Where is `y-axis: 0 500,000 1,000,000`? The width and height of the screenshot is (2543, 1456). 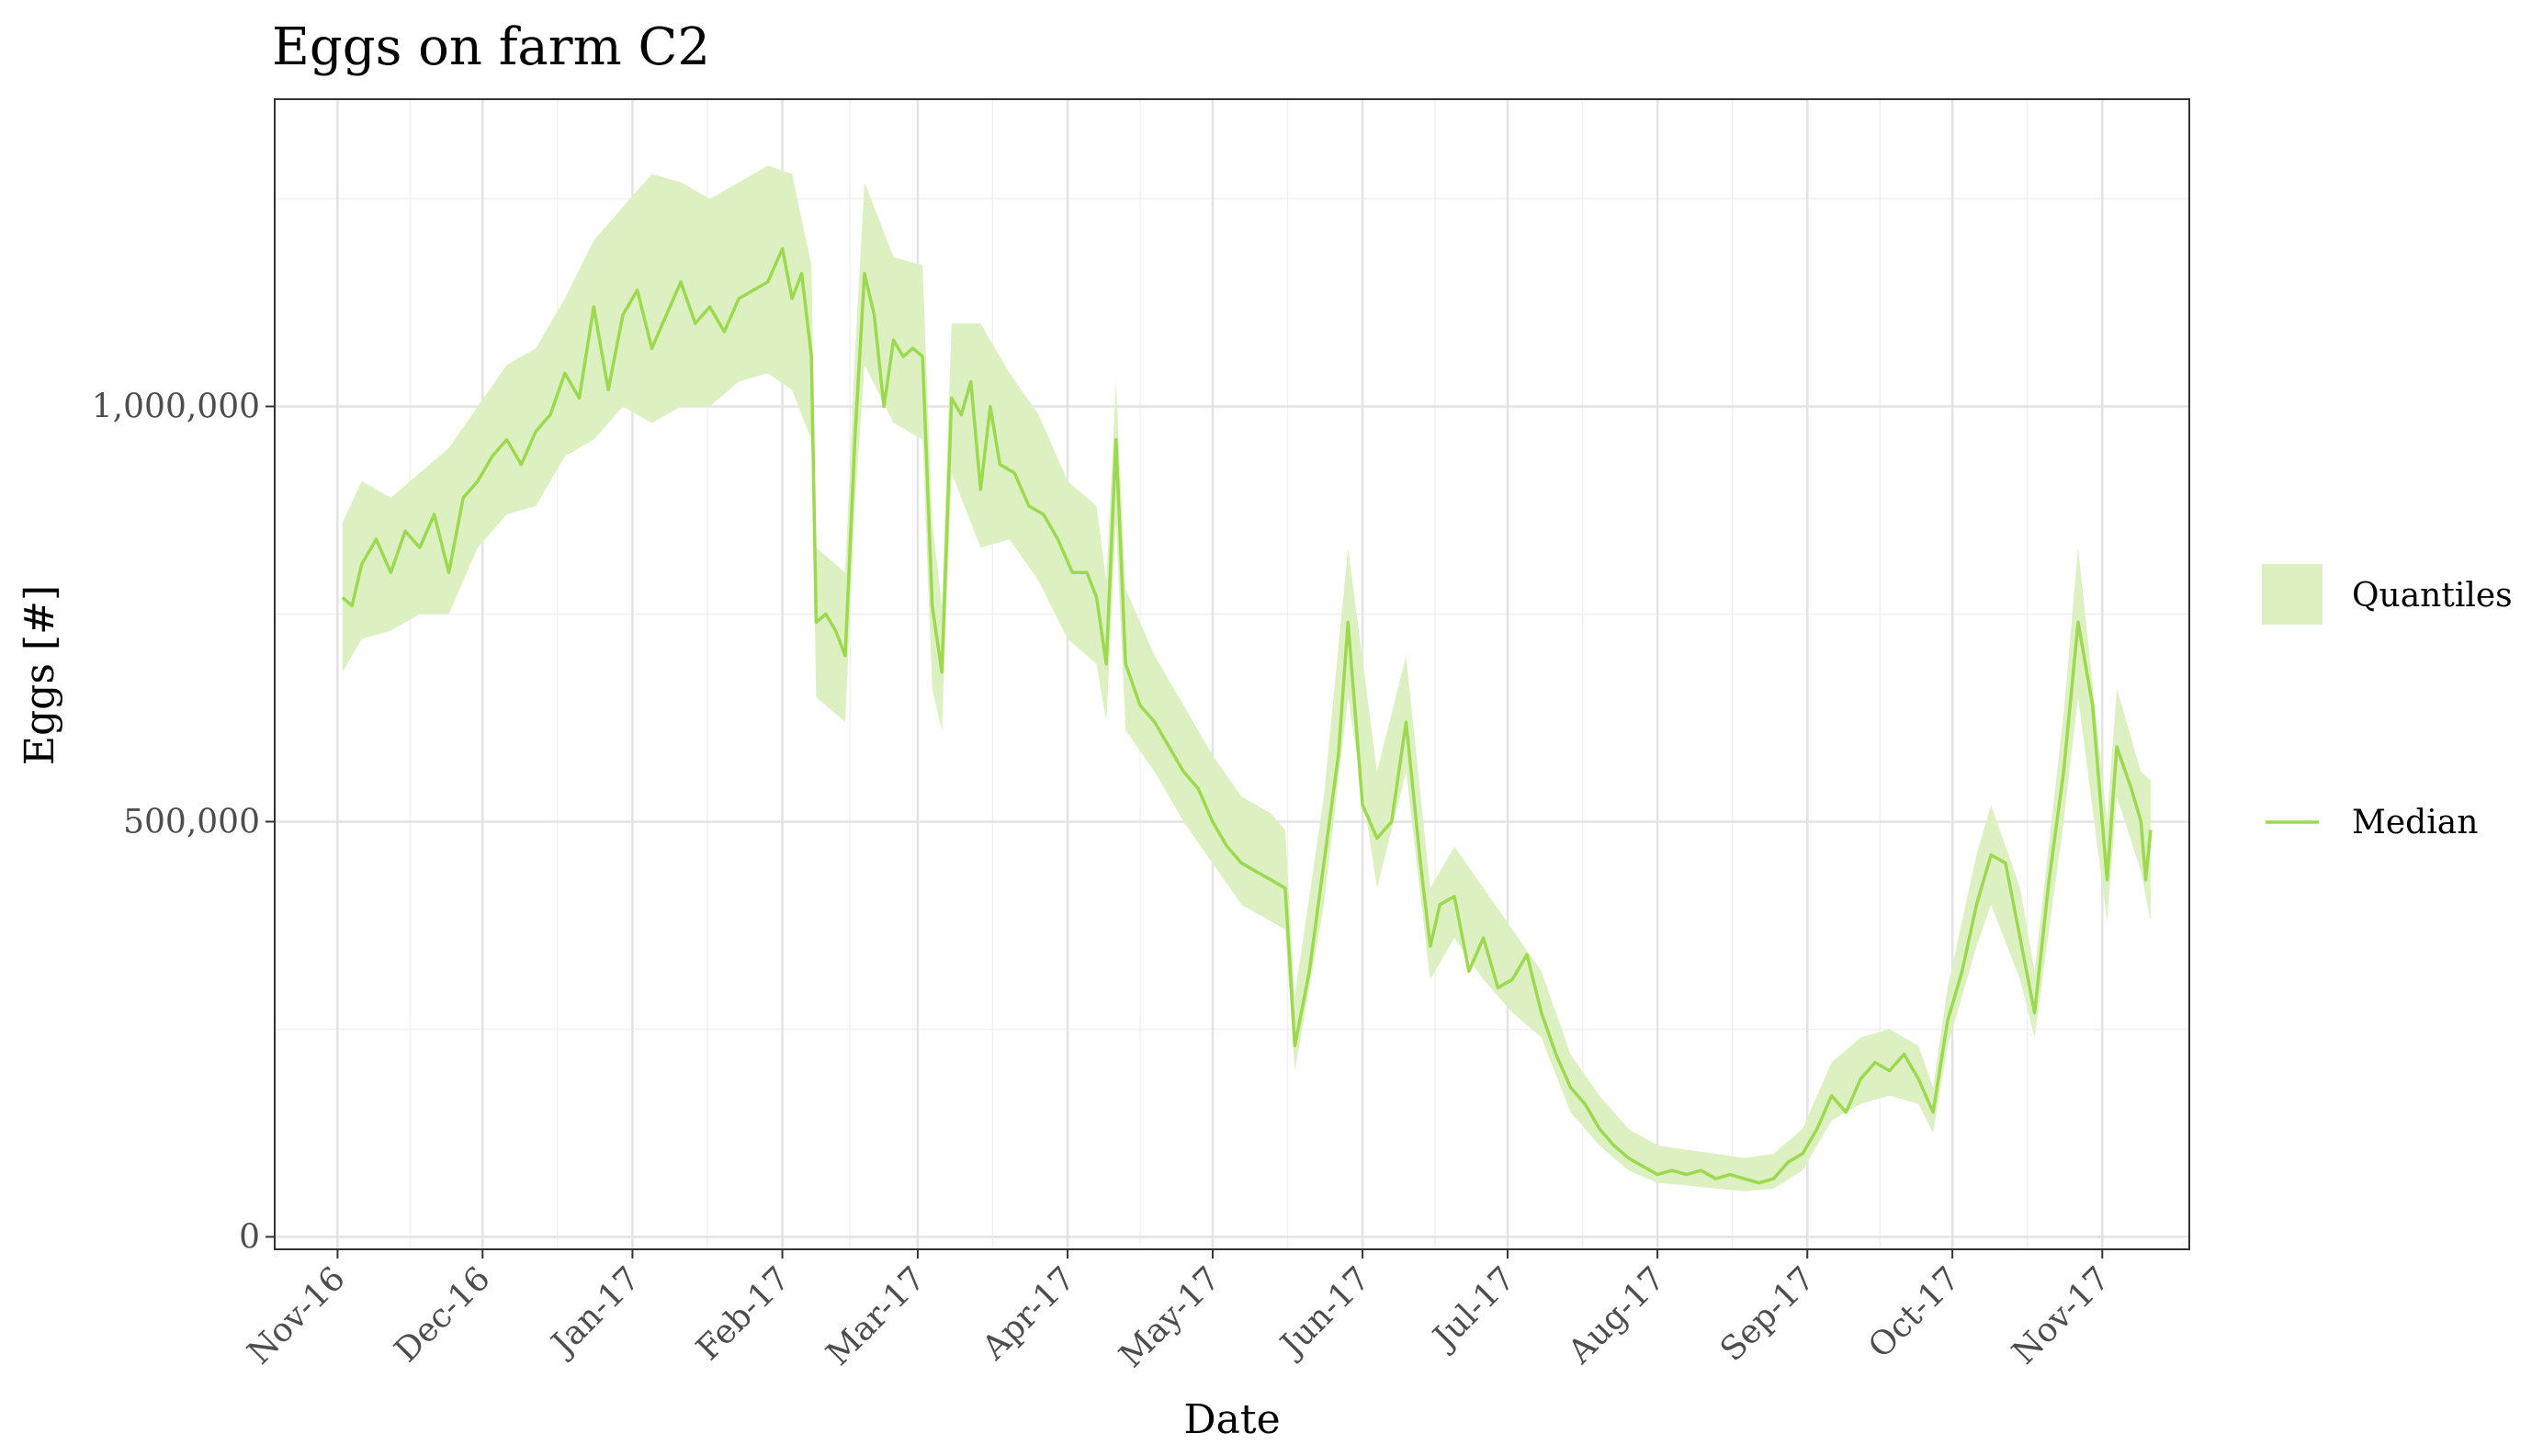
y-axis: 0 500,000 1,000,000 is located at coordinates (183, 822).